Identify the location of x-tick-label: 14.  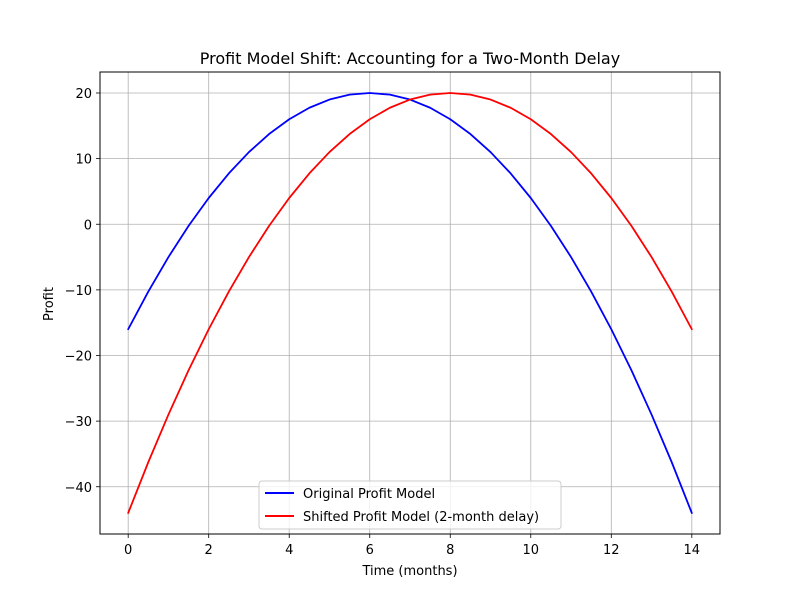
(692, 550).